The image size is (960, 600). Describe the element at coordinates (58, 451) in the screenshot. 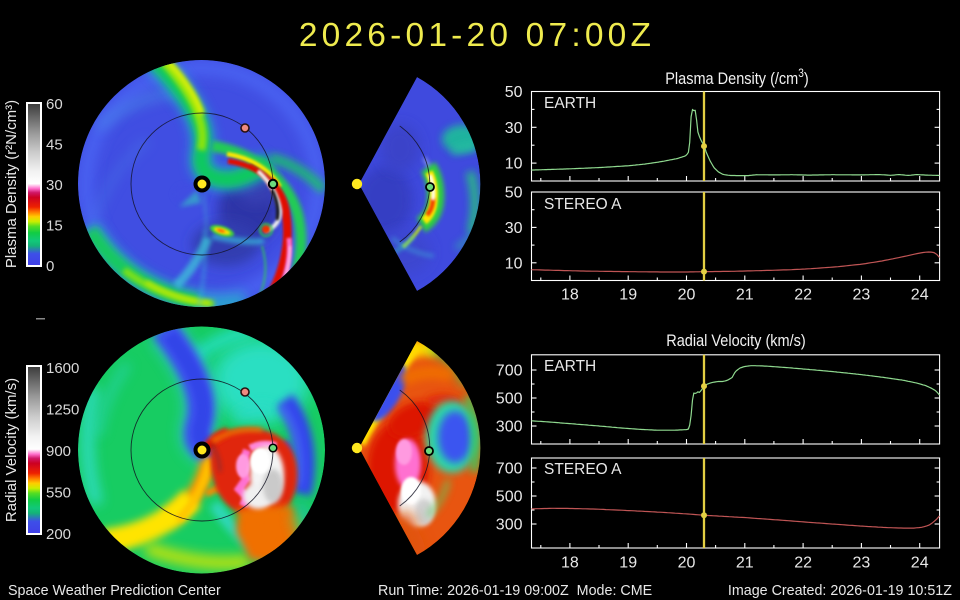

I see `svg-text: 900` at that location.